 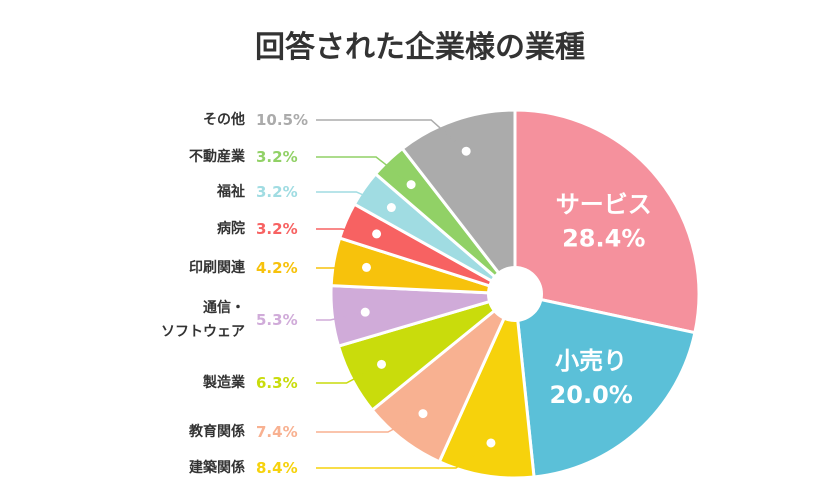 What do you see at coordinates (603, 238) in the screenshot?
I see `slice-value: 28.4%` at bounding box center [603, 238].